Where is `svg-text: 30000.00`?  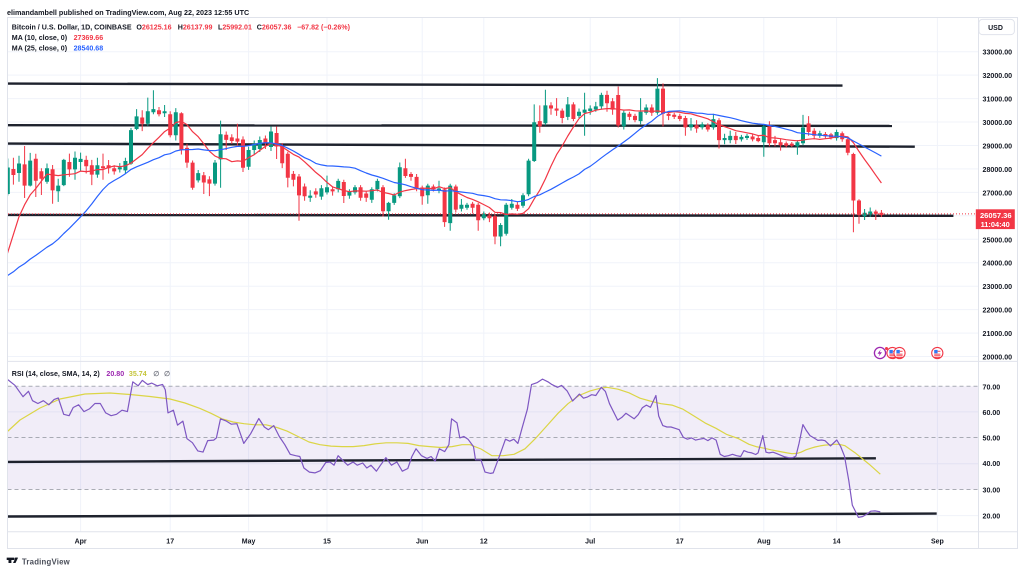
svg-text: 30000.00 is located at coordinates (998, 123).